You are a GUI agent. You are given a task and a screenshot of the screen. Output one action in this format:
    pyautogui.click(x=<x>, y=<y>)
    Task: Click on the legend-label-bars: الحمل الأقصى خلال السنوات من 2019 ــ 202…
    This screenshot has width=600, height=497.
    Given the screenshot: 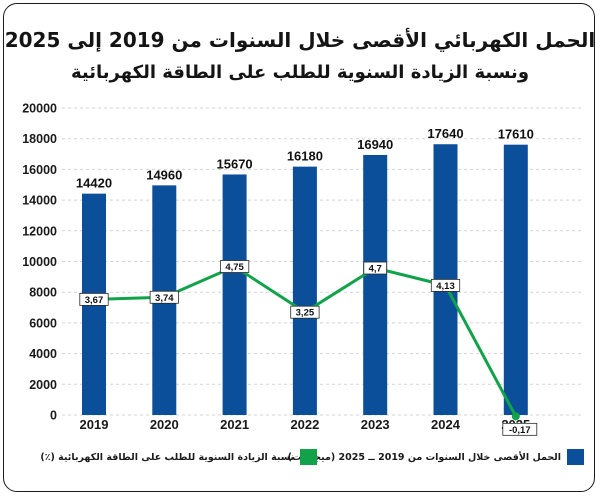 What is the action you would take?
    pyautogui.click(x=424, y=457)
    